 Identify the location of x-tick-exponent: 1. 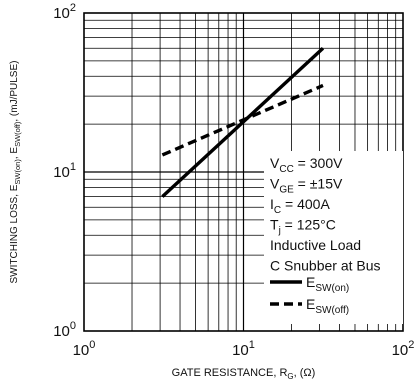
(252, 345).